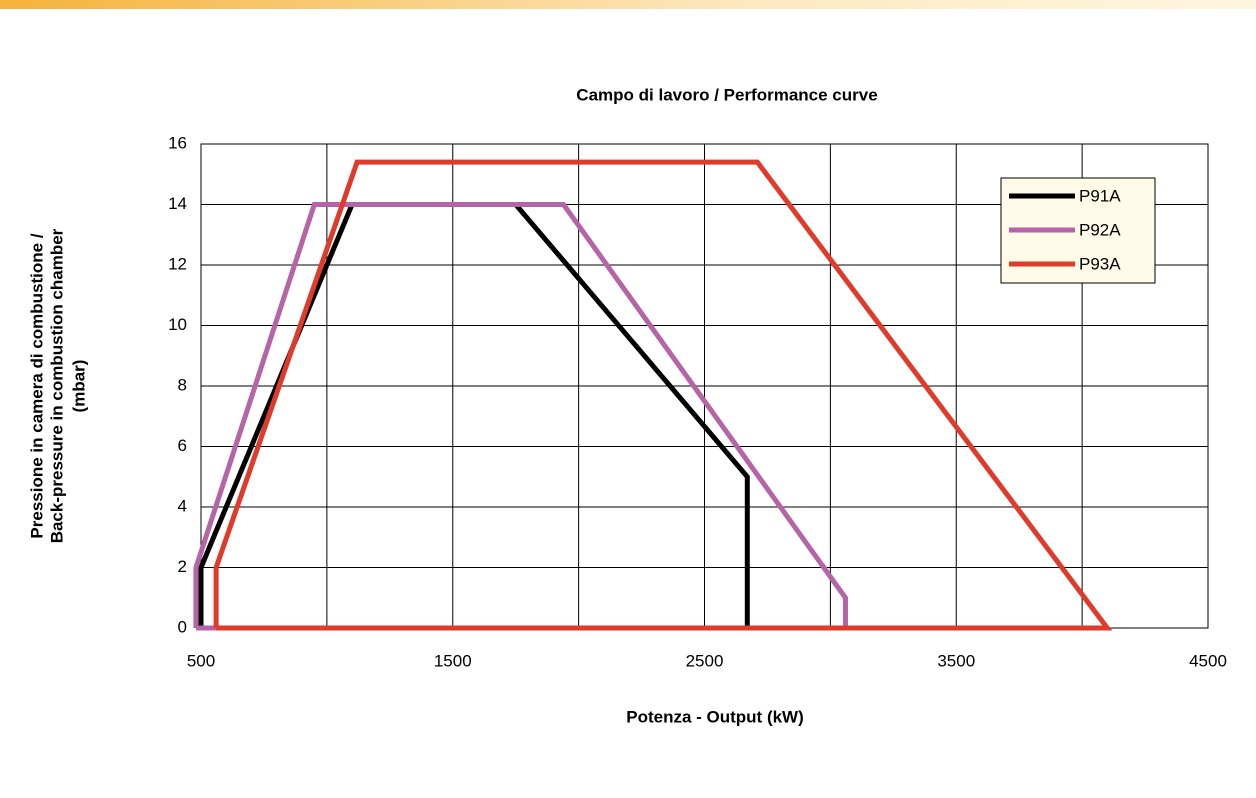 The width and height of the screenshot is (1256, 798). What do you see at coordinates (1208, 660) in the screenshot?
I see `x-tick-label: 4500` at bounding box center [1208, 660].